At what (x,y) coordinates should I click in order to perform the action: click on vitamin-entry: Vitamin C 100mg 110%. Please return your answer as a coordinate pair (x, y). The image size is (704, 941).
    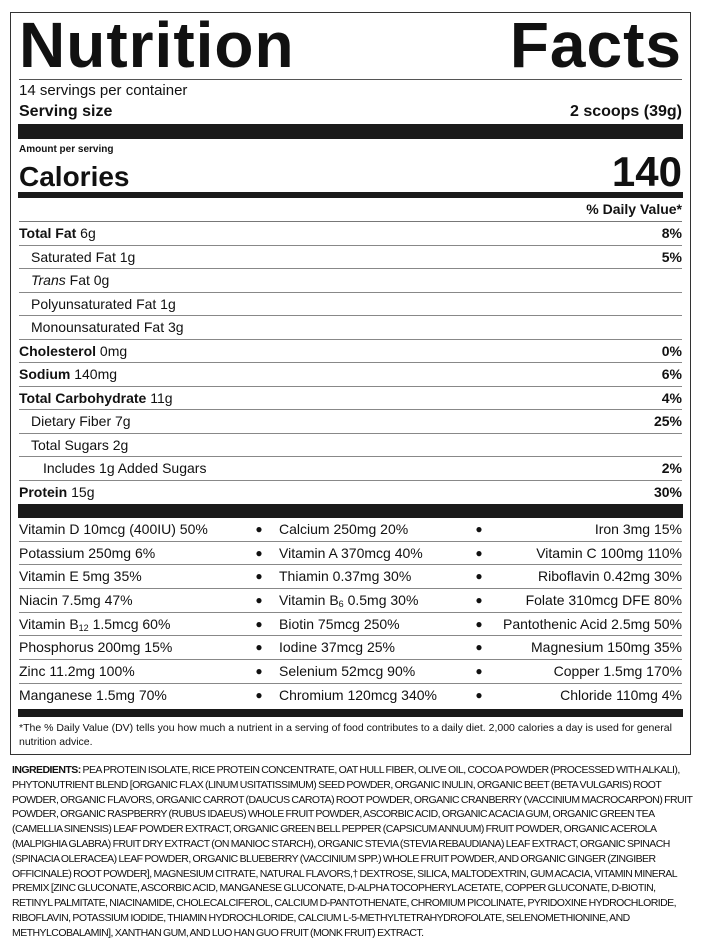
    Looking at the image, I should click on (590, 554).